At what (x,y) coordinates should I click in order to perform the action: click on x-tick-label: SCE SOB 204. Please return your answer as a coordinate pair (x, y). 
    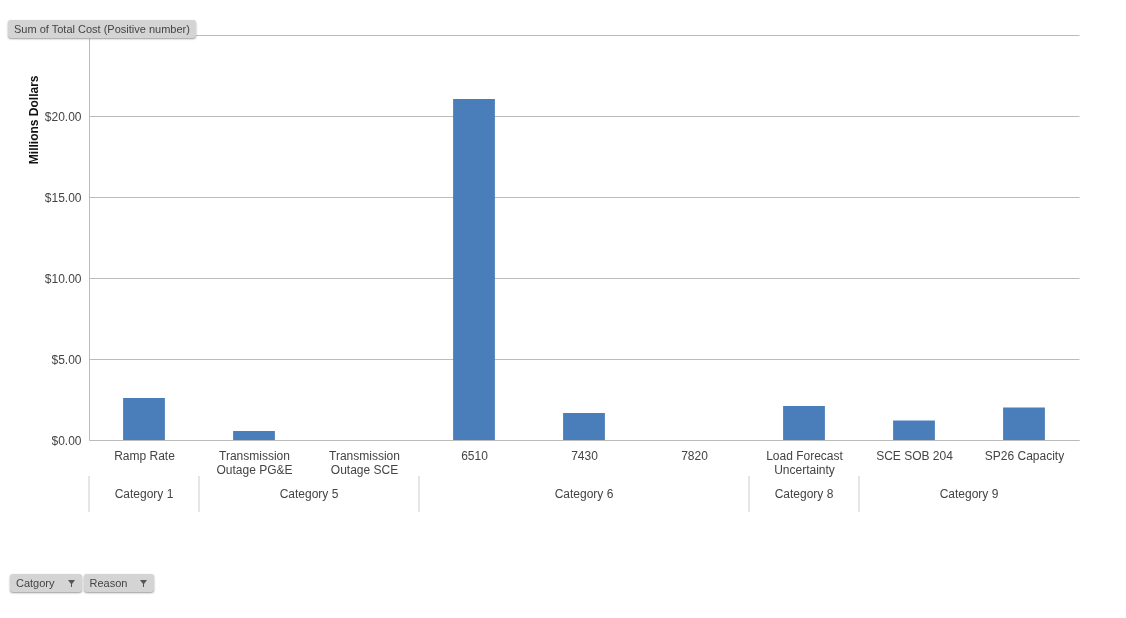
    Looking at the image, I should click on (915, 455).